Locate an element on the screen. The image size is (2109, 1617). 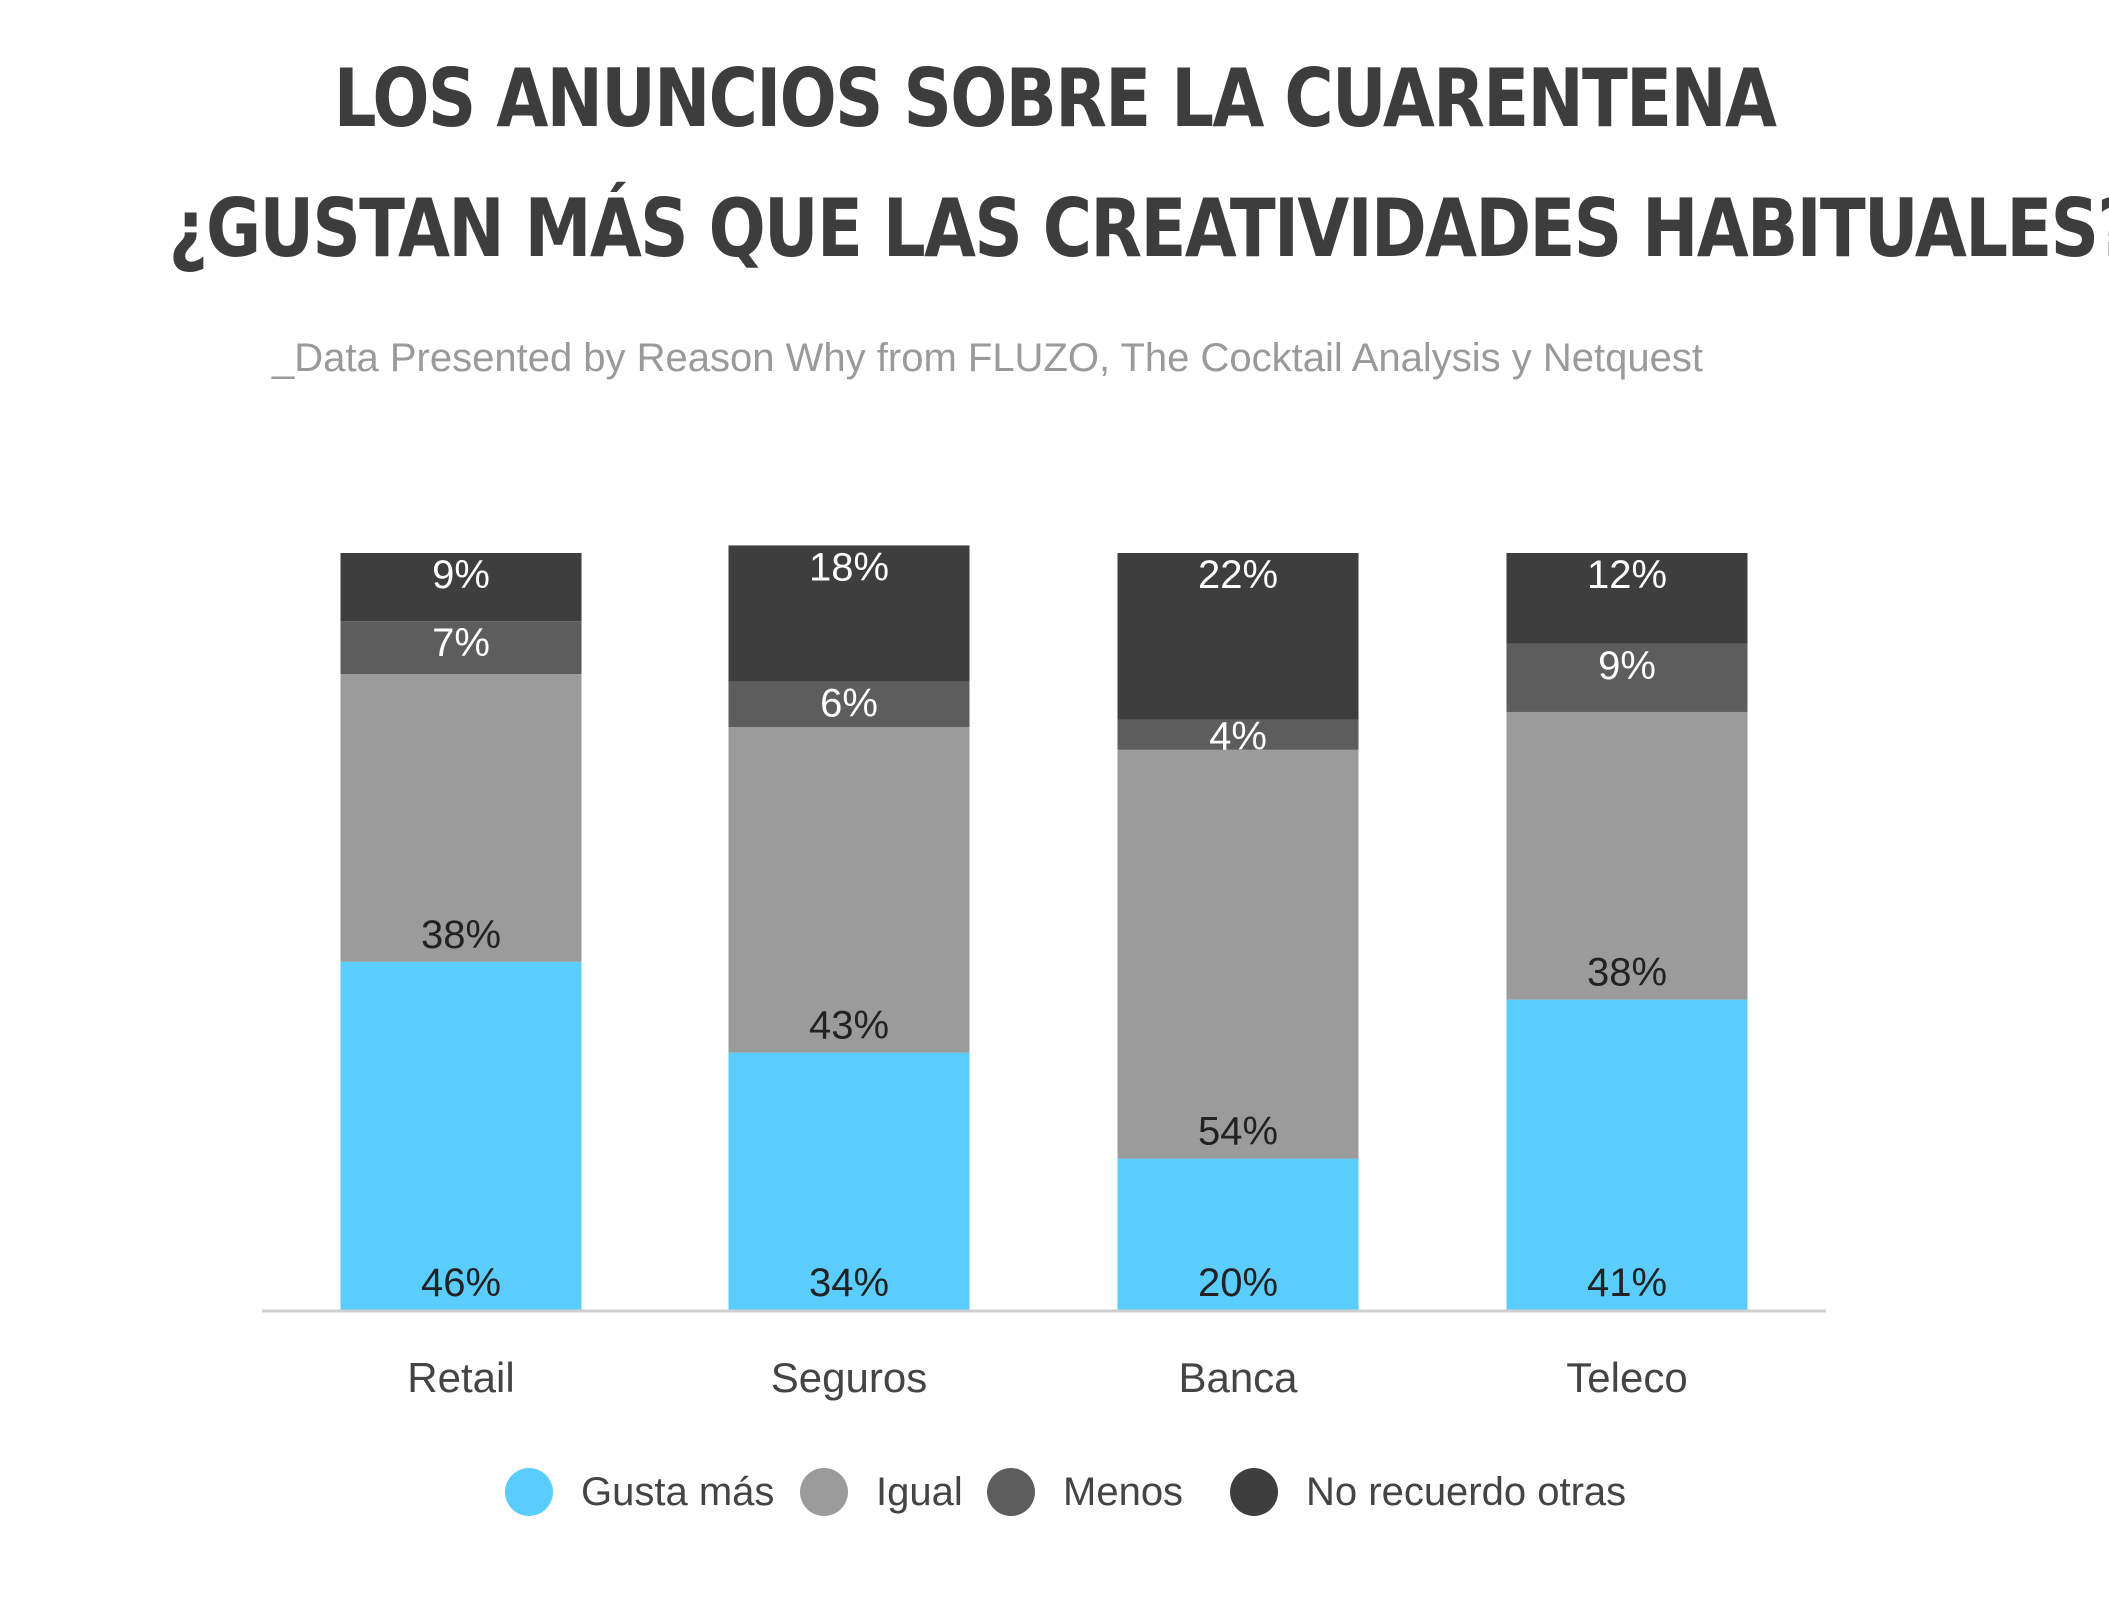
x-tick-label-retail: Retail is located at coordinates (460, 1377).